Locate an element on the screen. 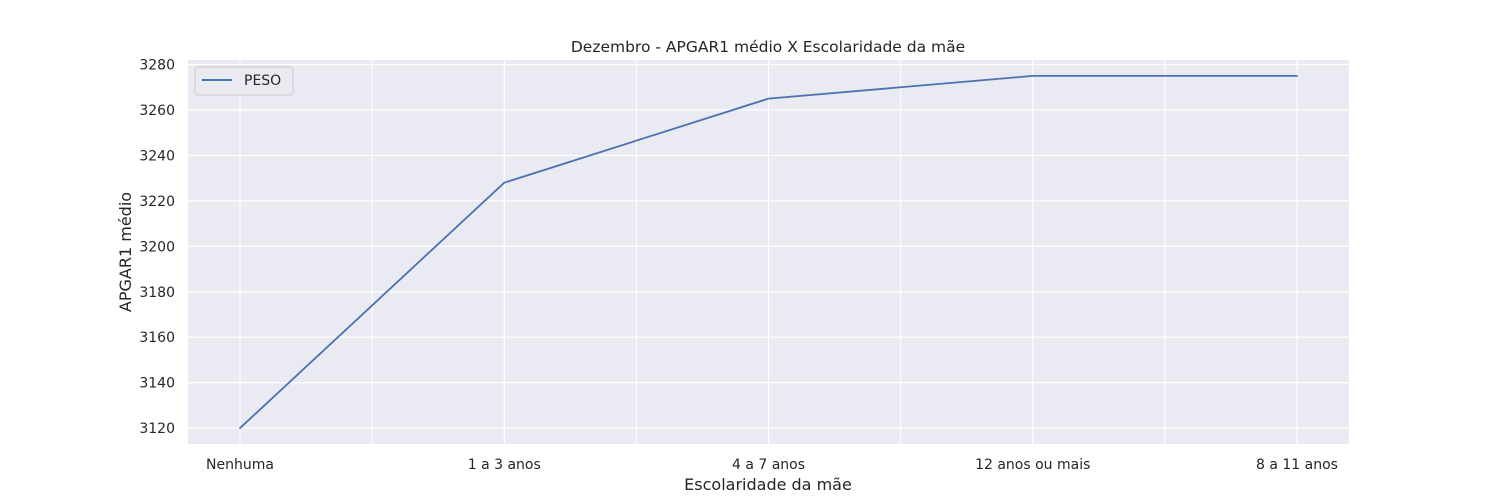 The width and height of the screenshot is (1500, 500). y-tick-label: 3140 is located at coordinates (157, 384).